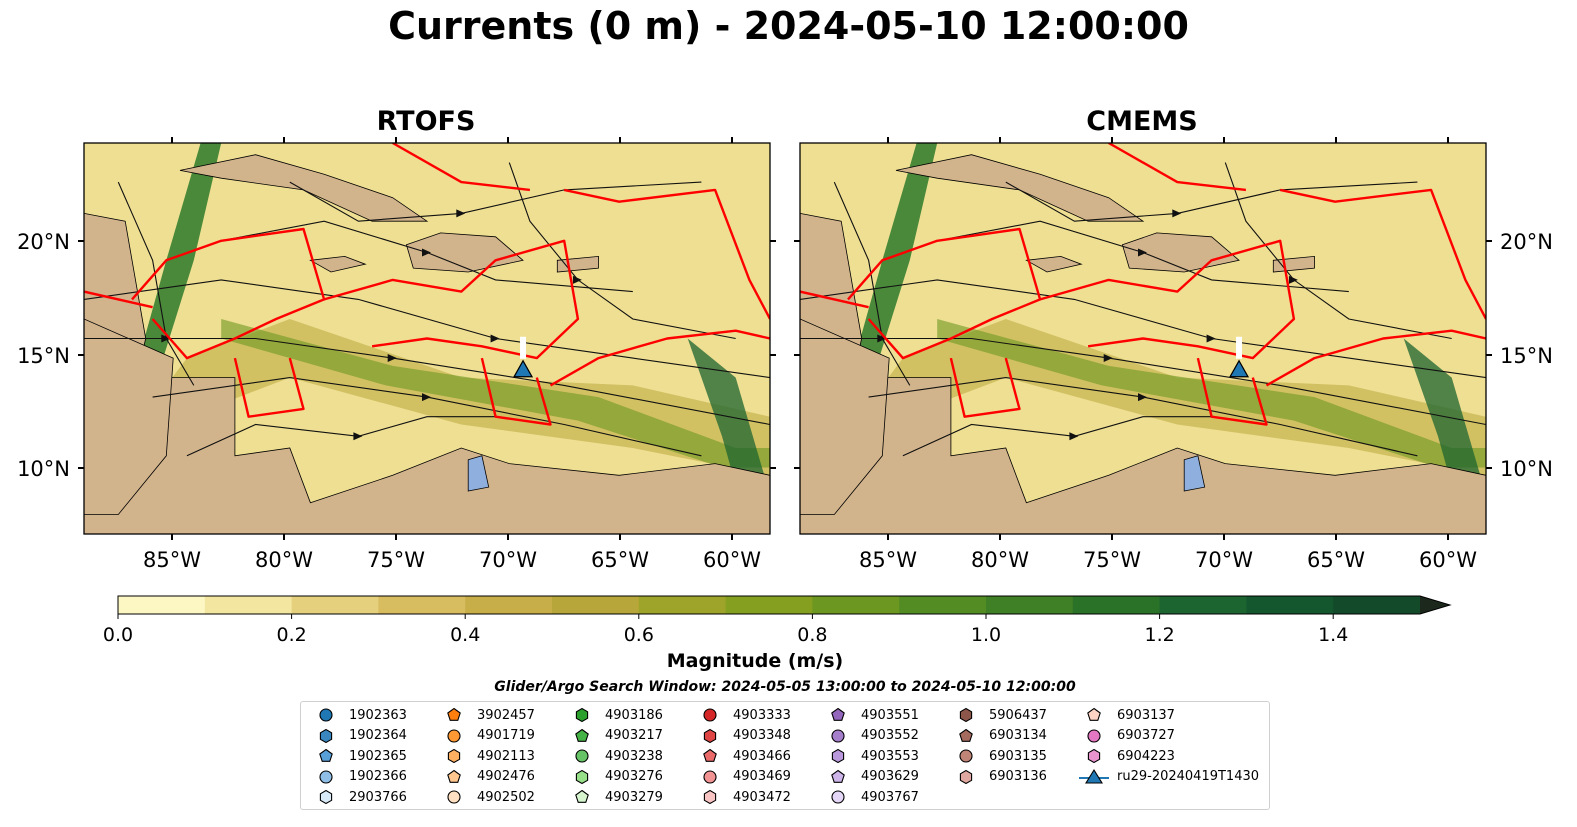  I want to click on legend-item: 1902366, so click(358, 777).